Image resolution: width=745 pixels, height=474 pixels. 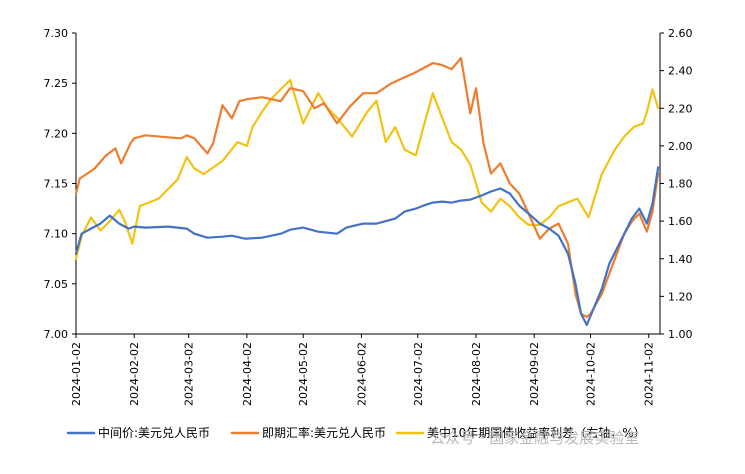 I want to click on y-tick-label-left: 7.00, so click(x=56, y=334).